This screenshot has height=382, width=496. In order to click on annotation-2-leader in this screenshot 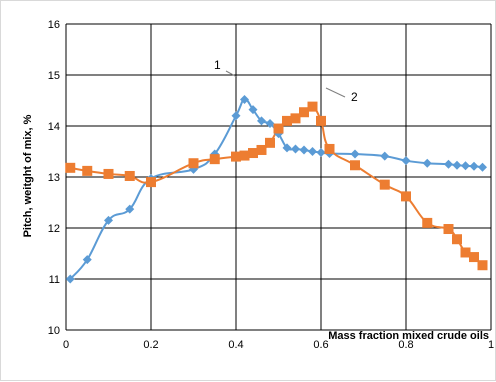, I will do `click(335, 92)`.